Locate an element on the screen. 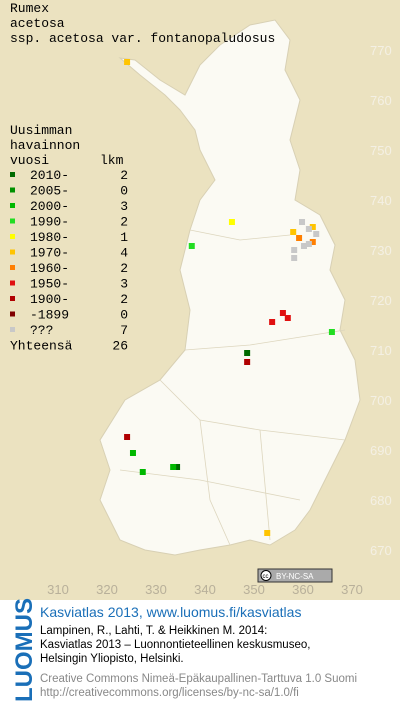 Image resolution: width=400 pixels, height=702 pixels. legend-heading: Uusimman is located at coordinates (41, 130).